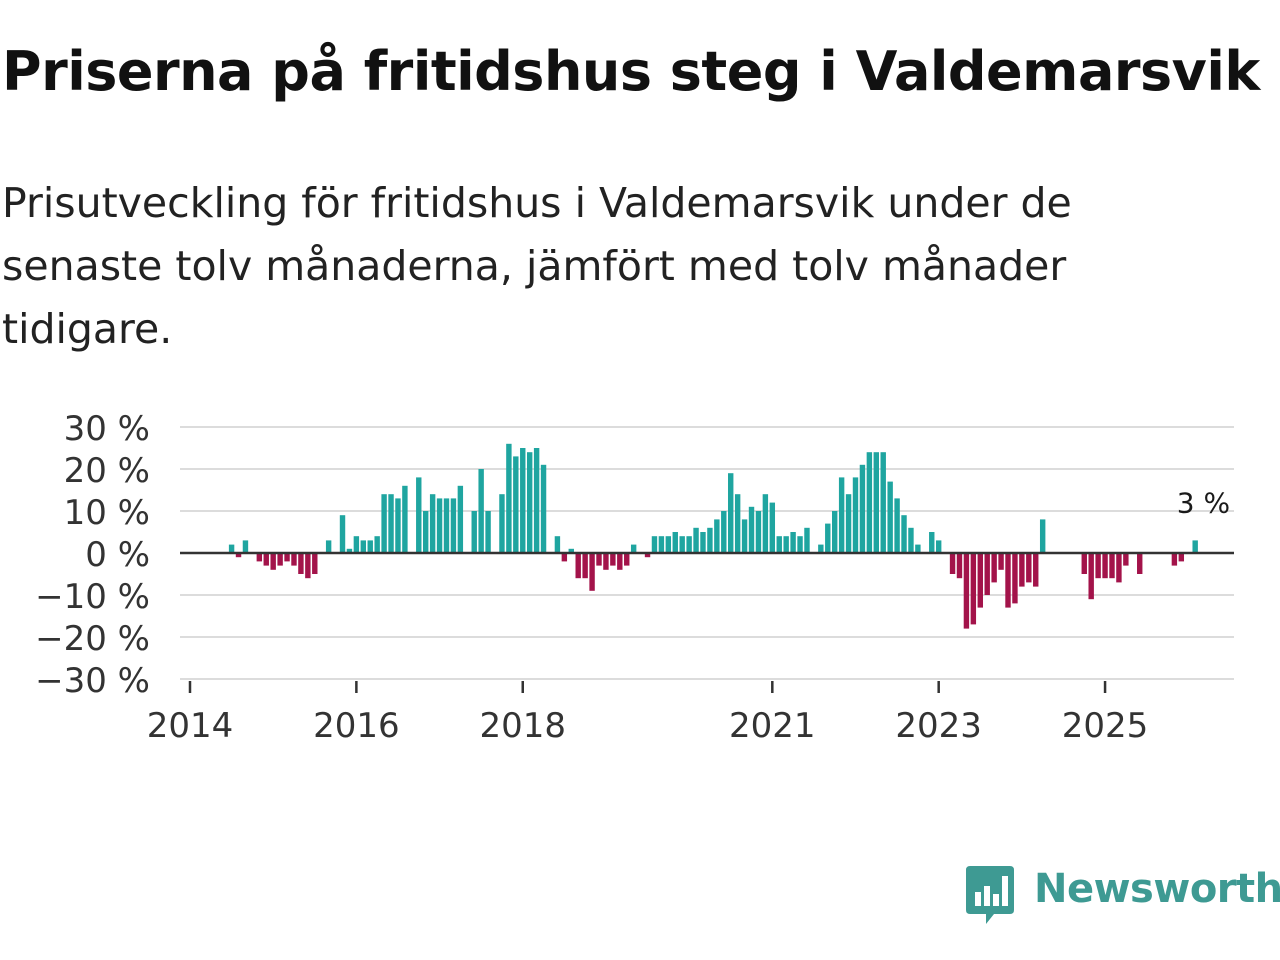 The width and height of the screenshot is (1280, 960). Describe the element at coordinates (1105, 726) in the screenshot. I see `x-tick-label: 2025` at that location.